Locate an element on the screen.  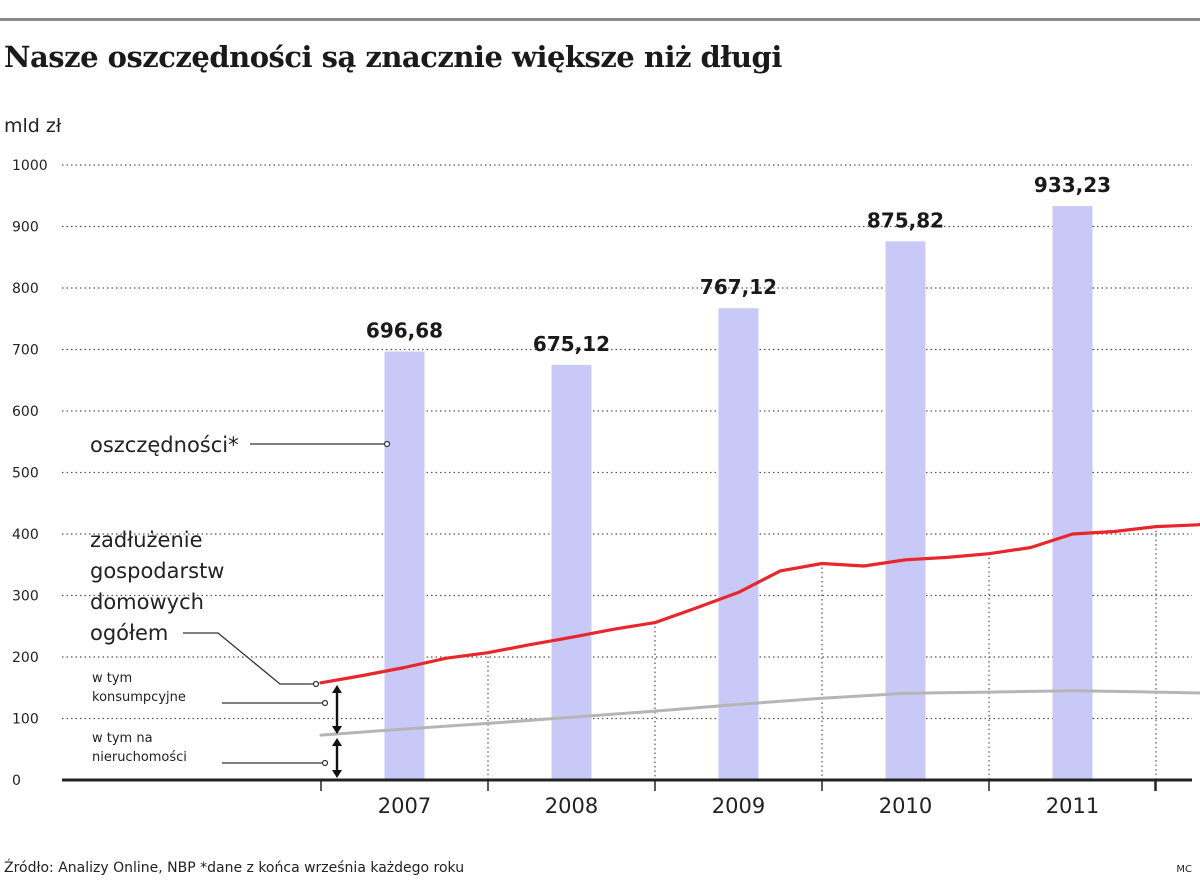
annotation-mortgage-label-line-1: w tym na is located at coordinates (122, 738).